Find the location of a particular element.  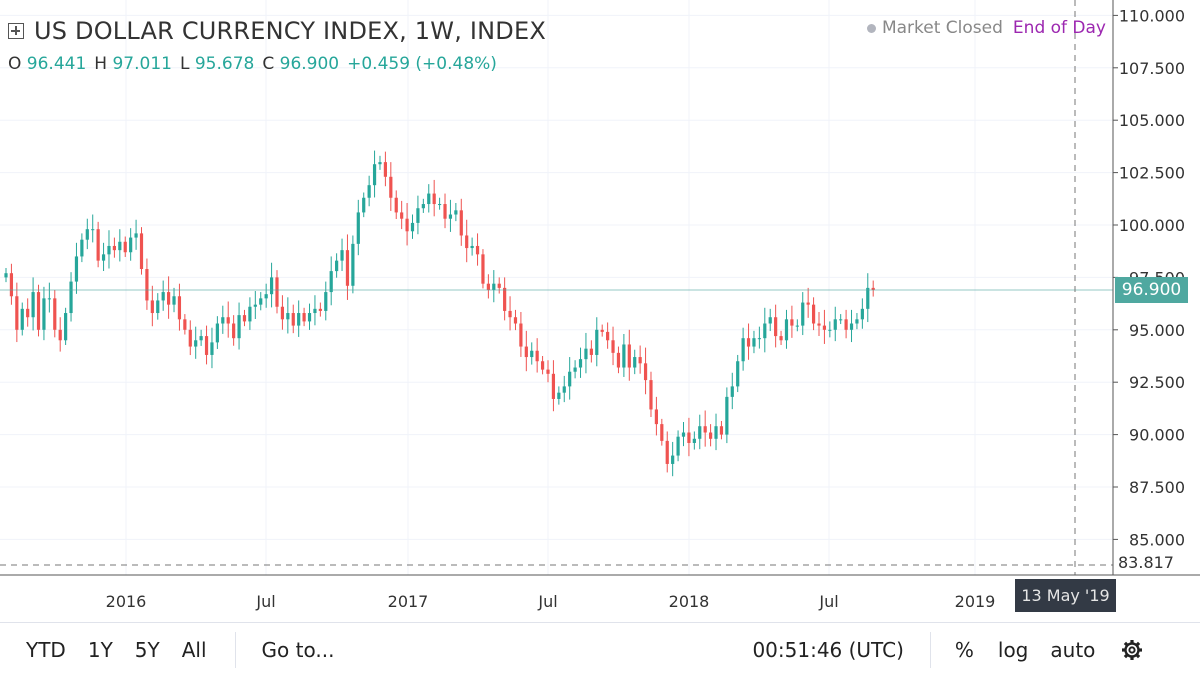

price-tick-label: 102.500 is located at coordinates (1152, 173).